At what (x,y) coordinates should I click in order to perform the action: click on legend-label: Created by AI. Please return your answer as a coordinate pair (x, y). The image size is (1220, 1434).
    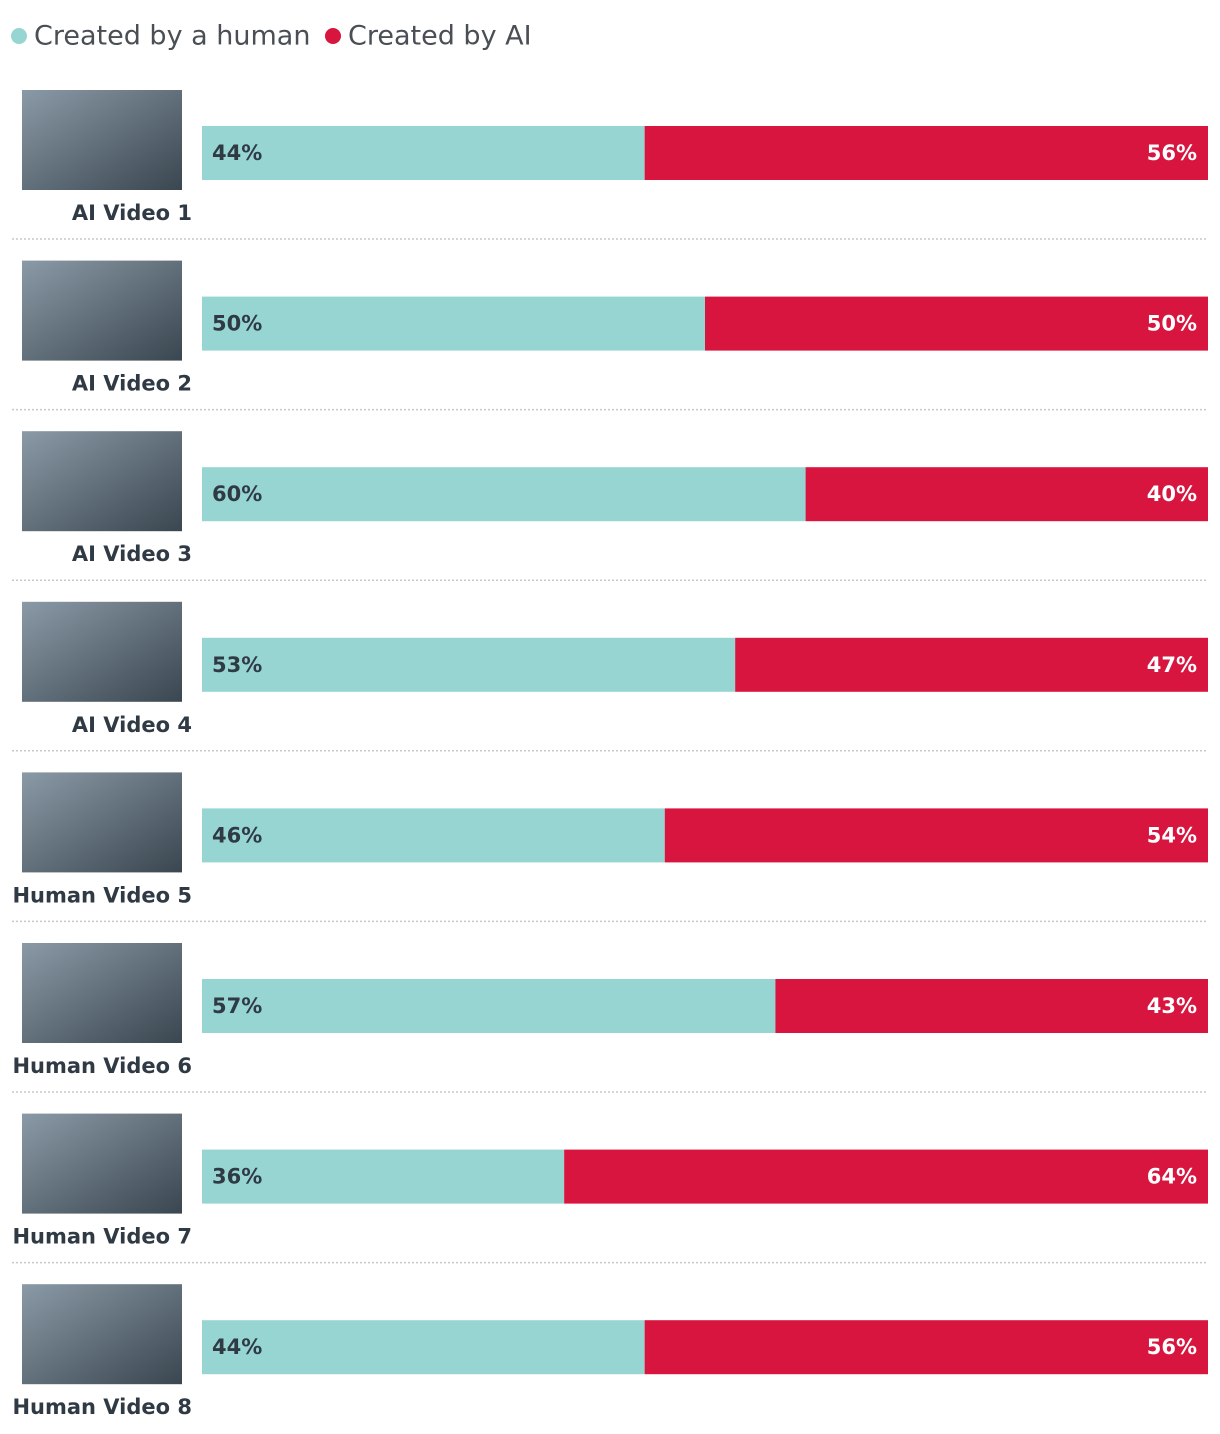
    Looking at the image, I should click on (440, 36).